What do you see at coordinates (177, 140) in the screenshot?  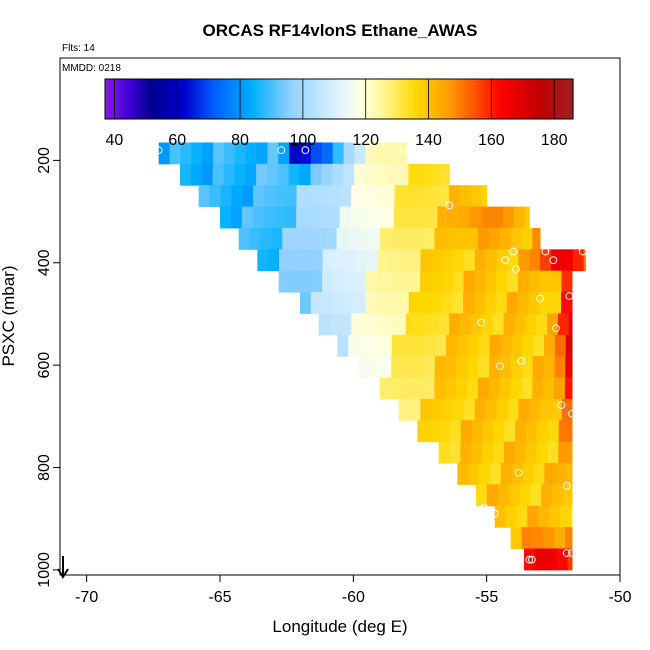 I see `colorbar-tick-label: 60` at bounding box center [177, 140].